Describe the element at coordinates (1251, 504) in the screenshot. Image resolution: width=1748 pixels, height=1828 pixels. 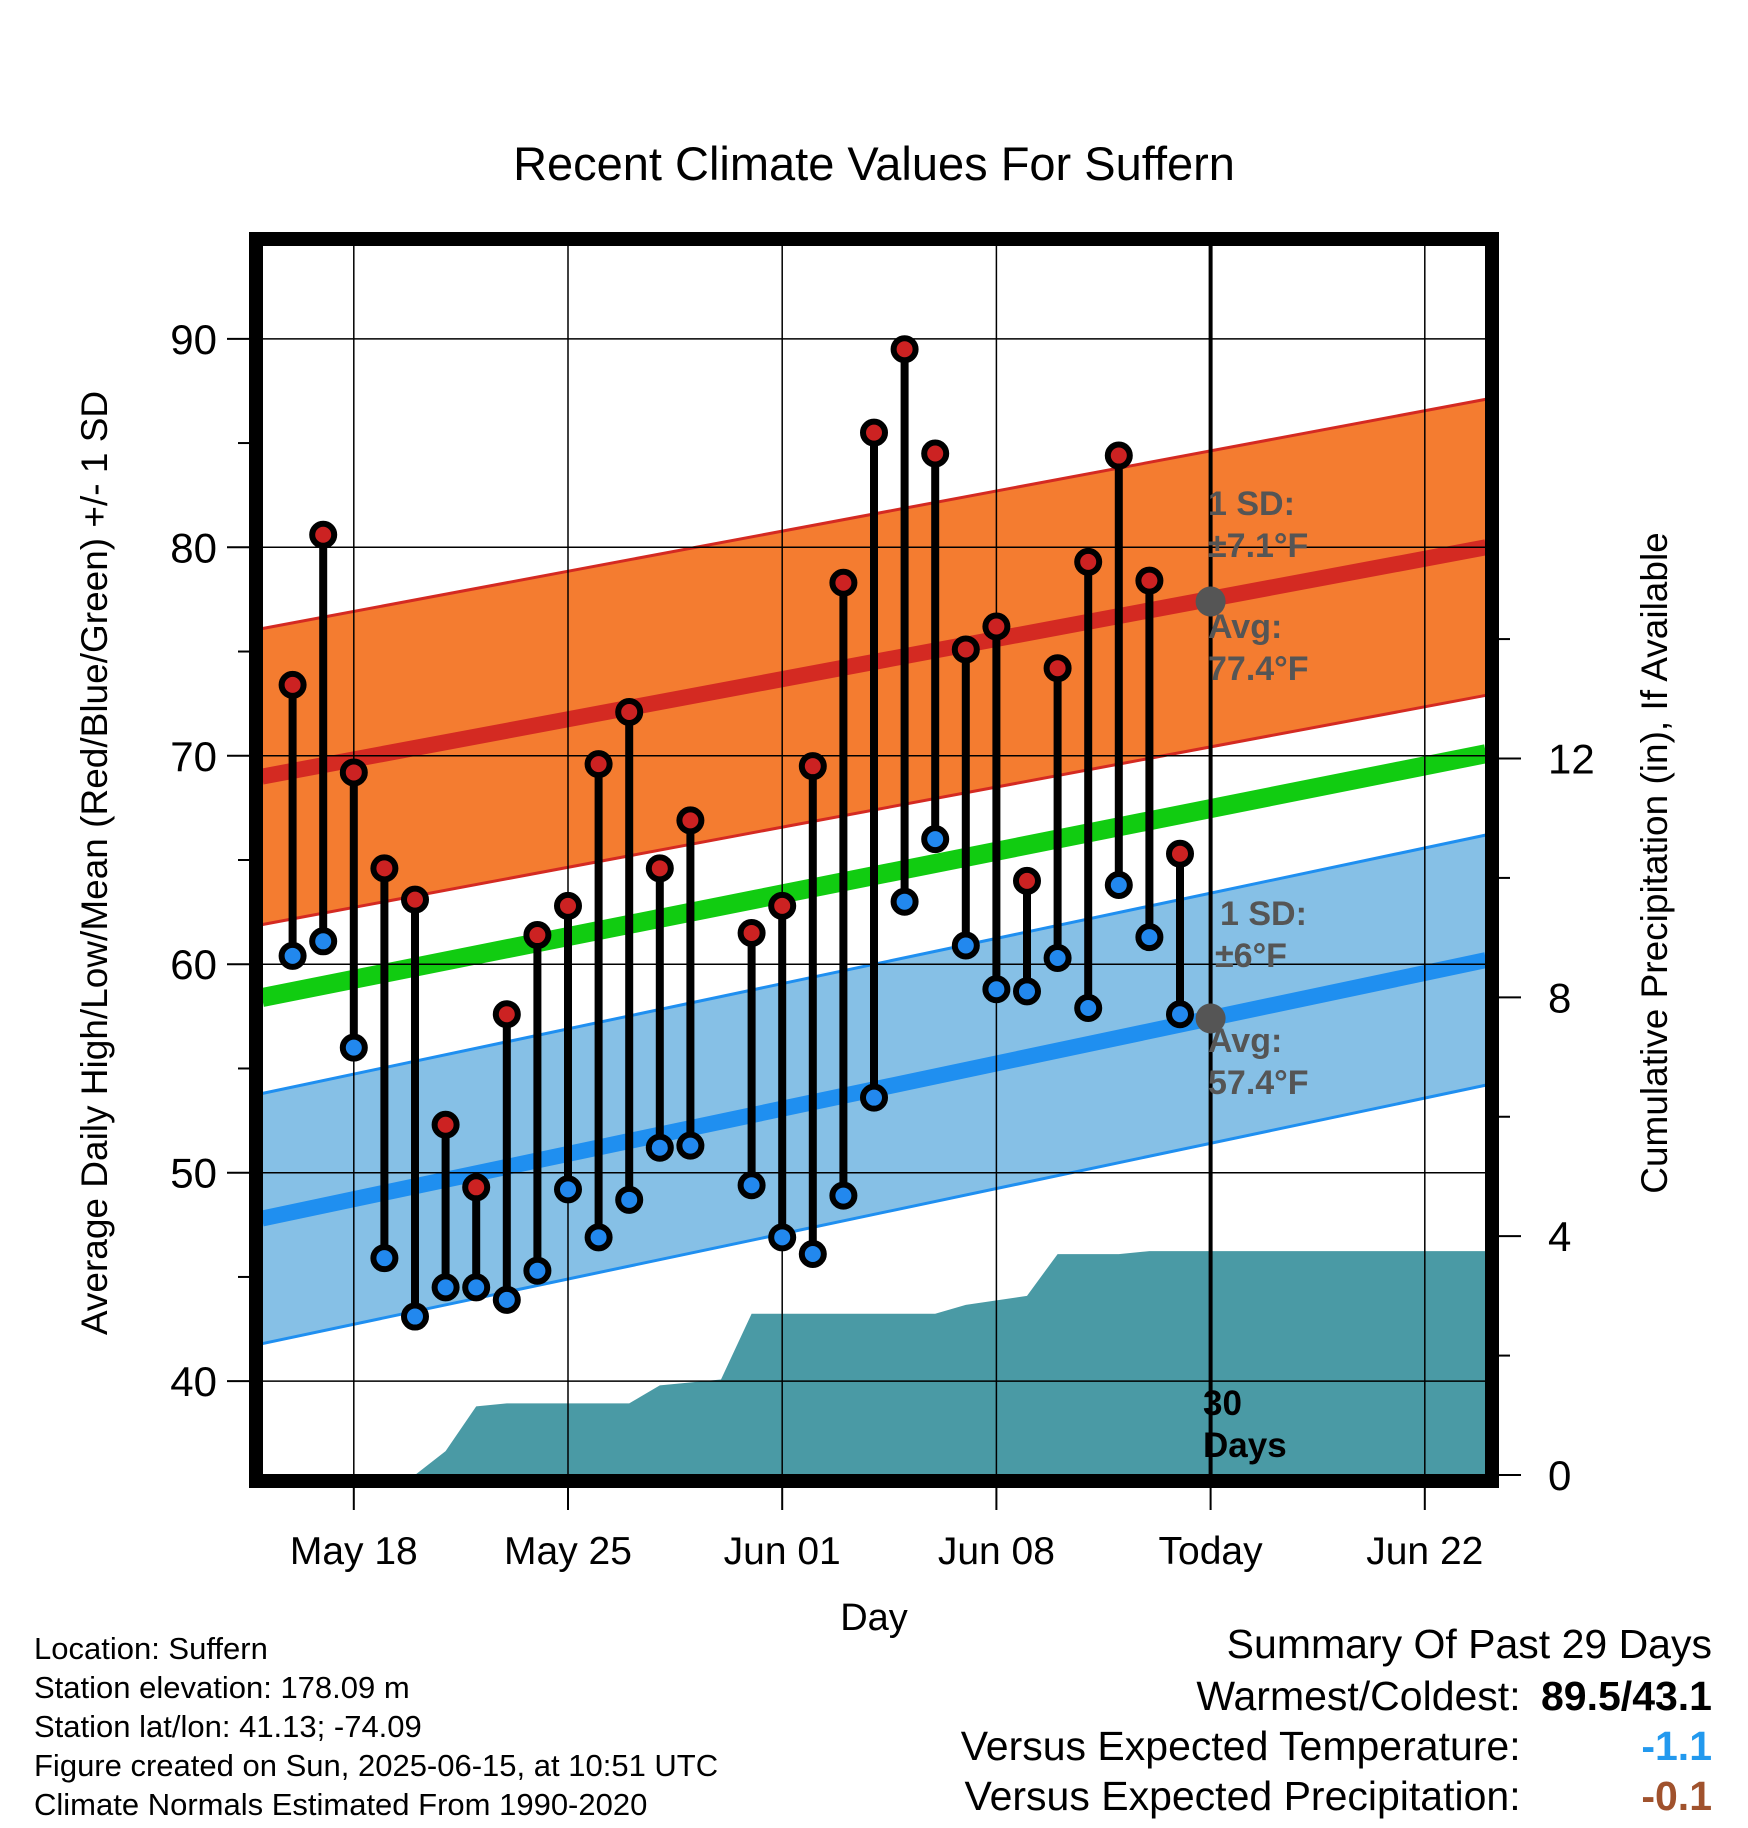
I see `high-sd-label: 1 SD:` at that location.